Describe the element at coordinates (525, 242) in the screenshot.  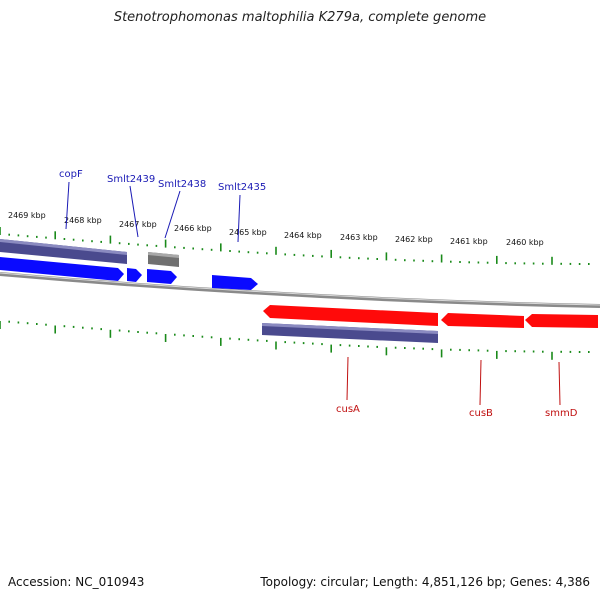
I see `scale-label-2460: 2460 kbp` at that location.